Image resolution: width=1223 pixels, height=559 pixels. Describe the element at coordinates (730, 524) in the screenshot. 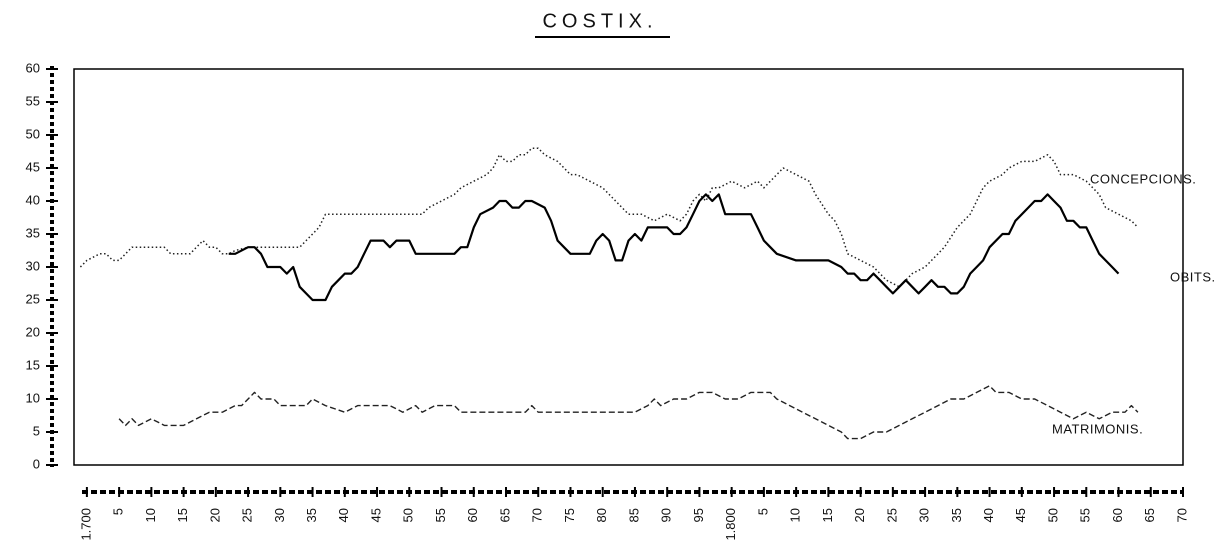

I see `x-tick-label: 1.800` at that location.